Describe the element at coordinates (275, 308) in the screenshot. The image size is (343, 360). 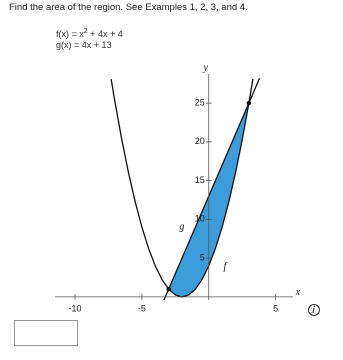
I see `x-tick-label: 5` at that location.